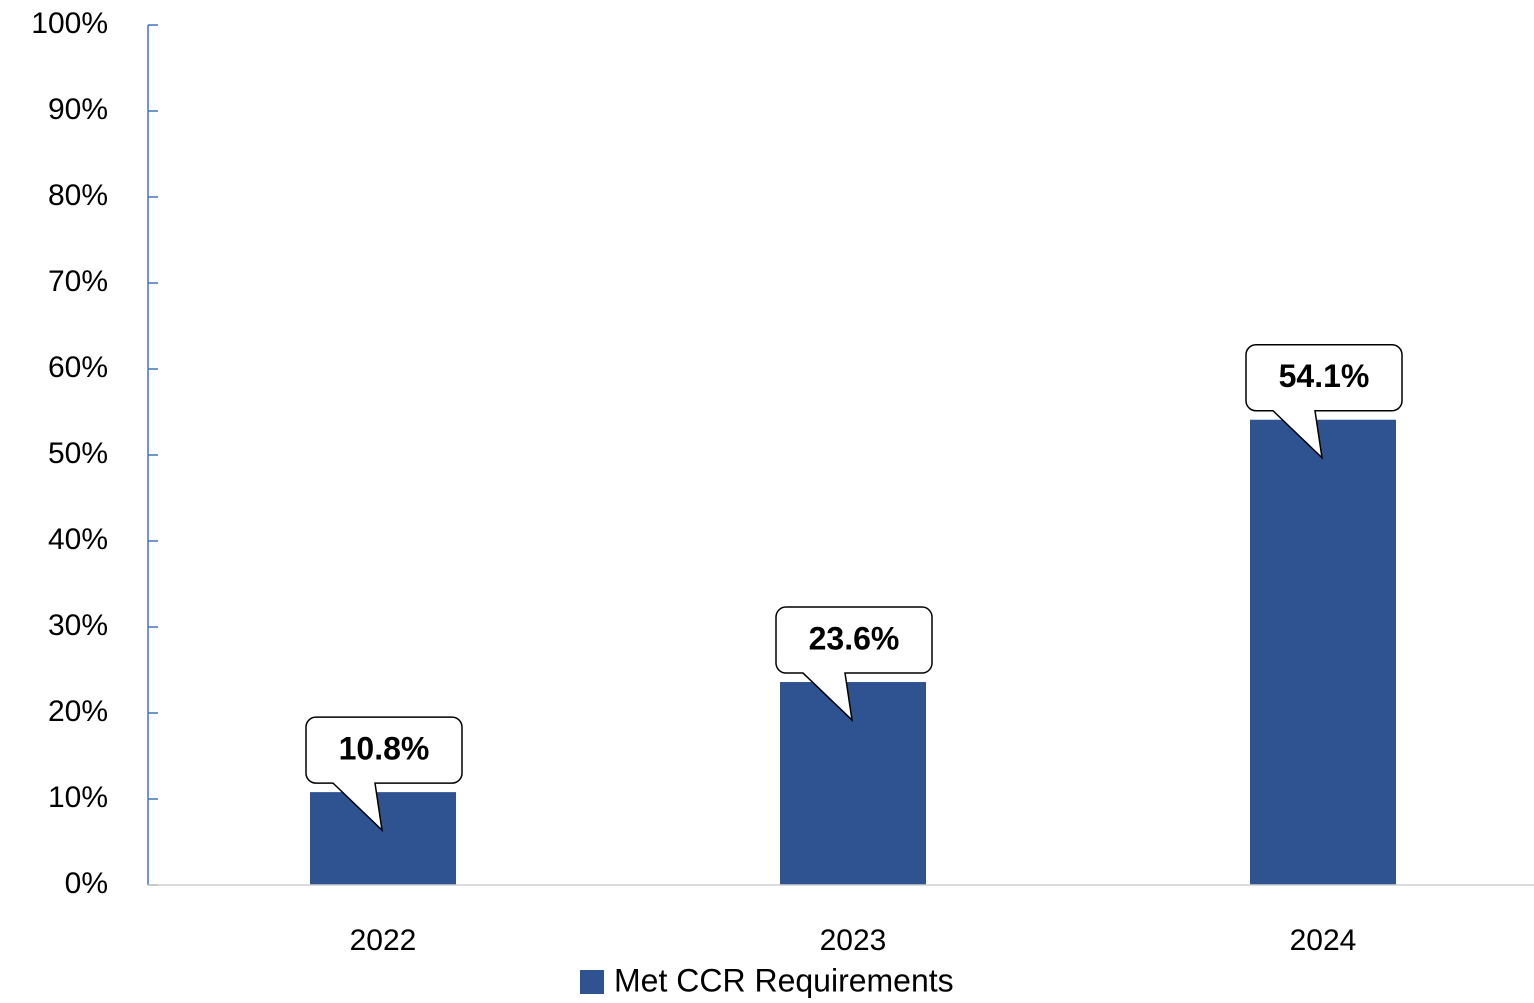 This screenshot has height=1003, width=1534. Describe the element at coordinates (853, 940) in the screenshot. I see `x-tick-label: 2023` at that location.